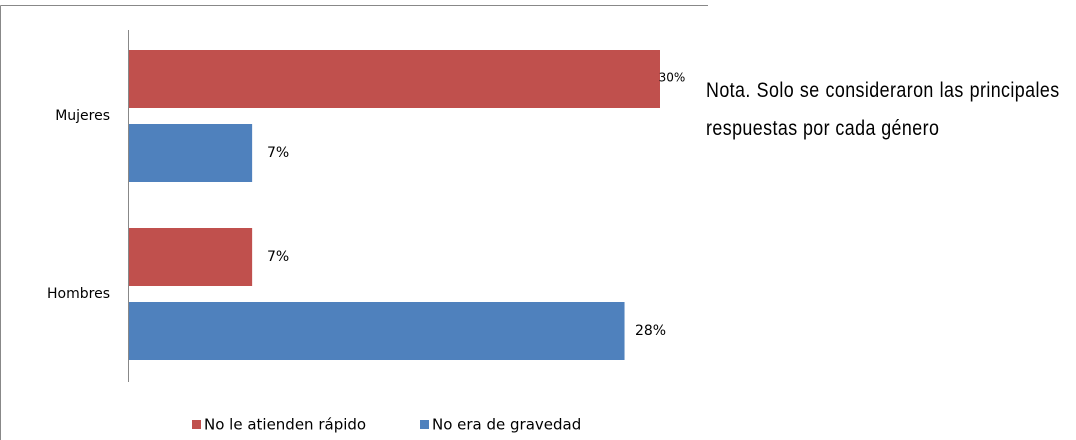  Describe the element at coordinates (506, 425) in the screenshot. I see `legend-label: No era de gravedad` at that location.